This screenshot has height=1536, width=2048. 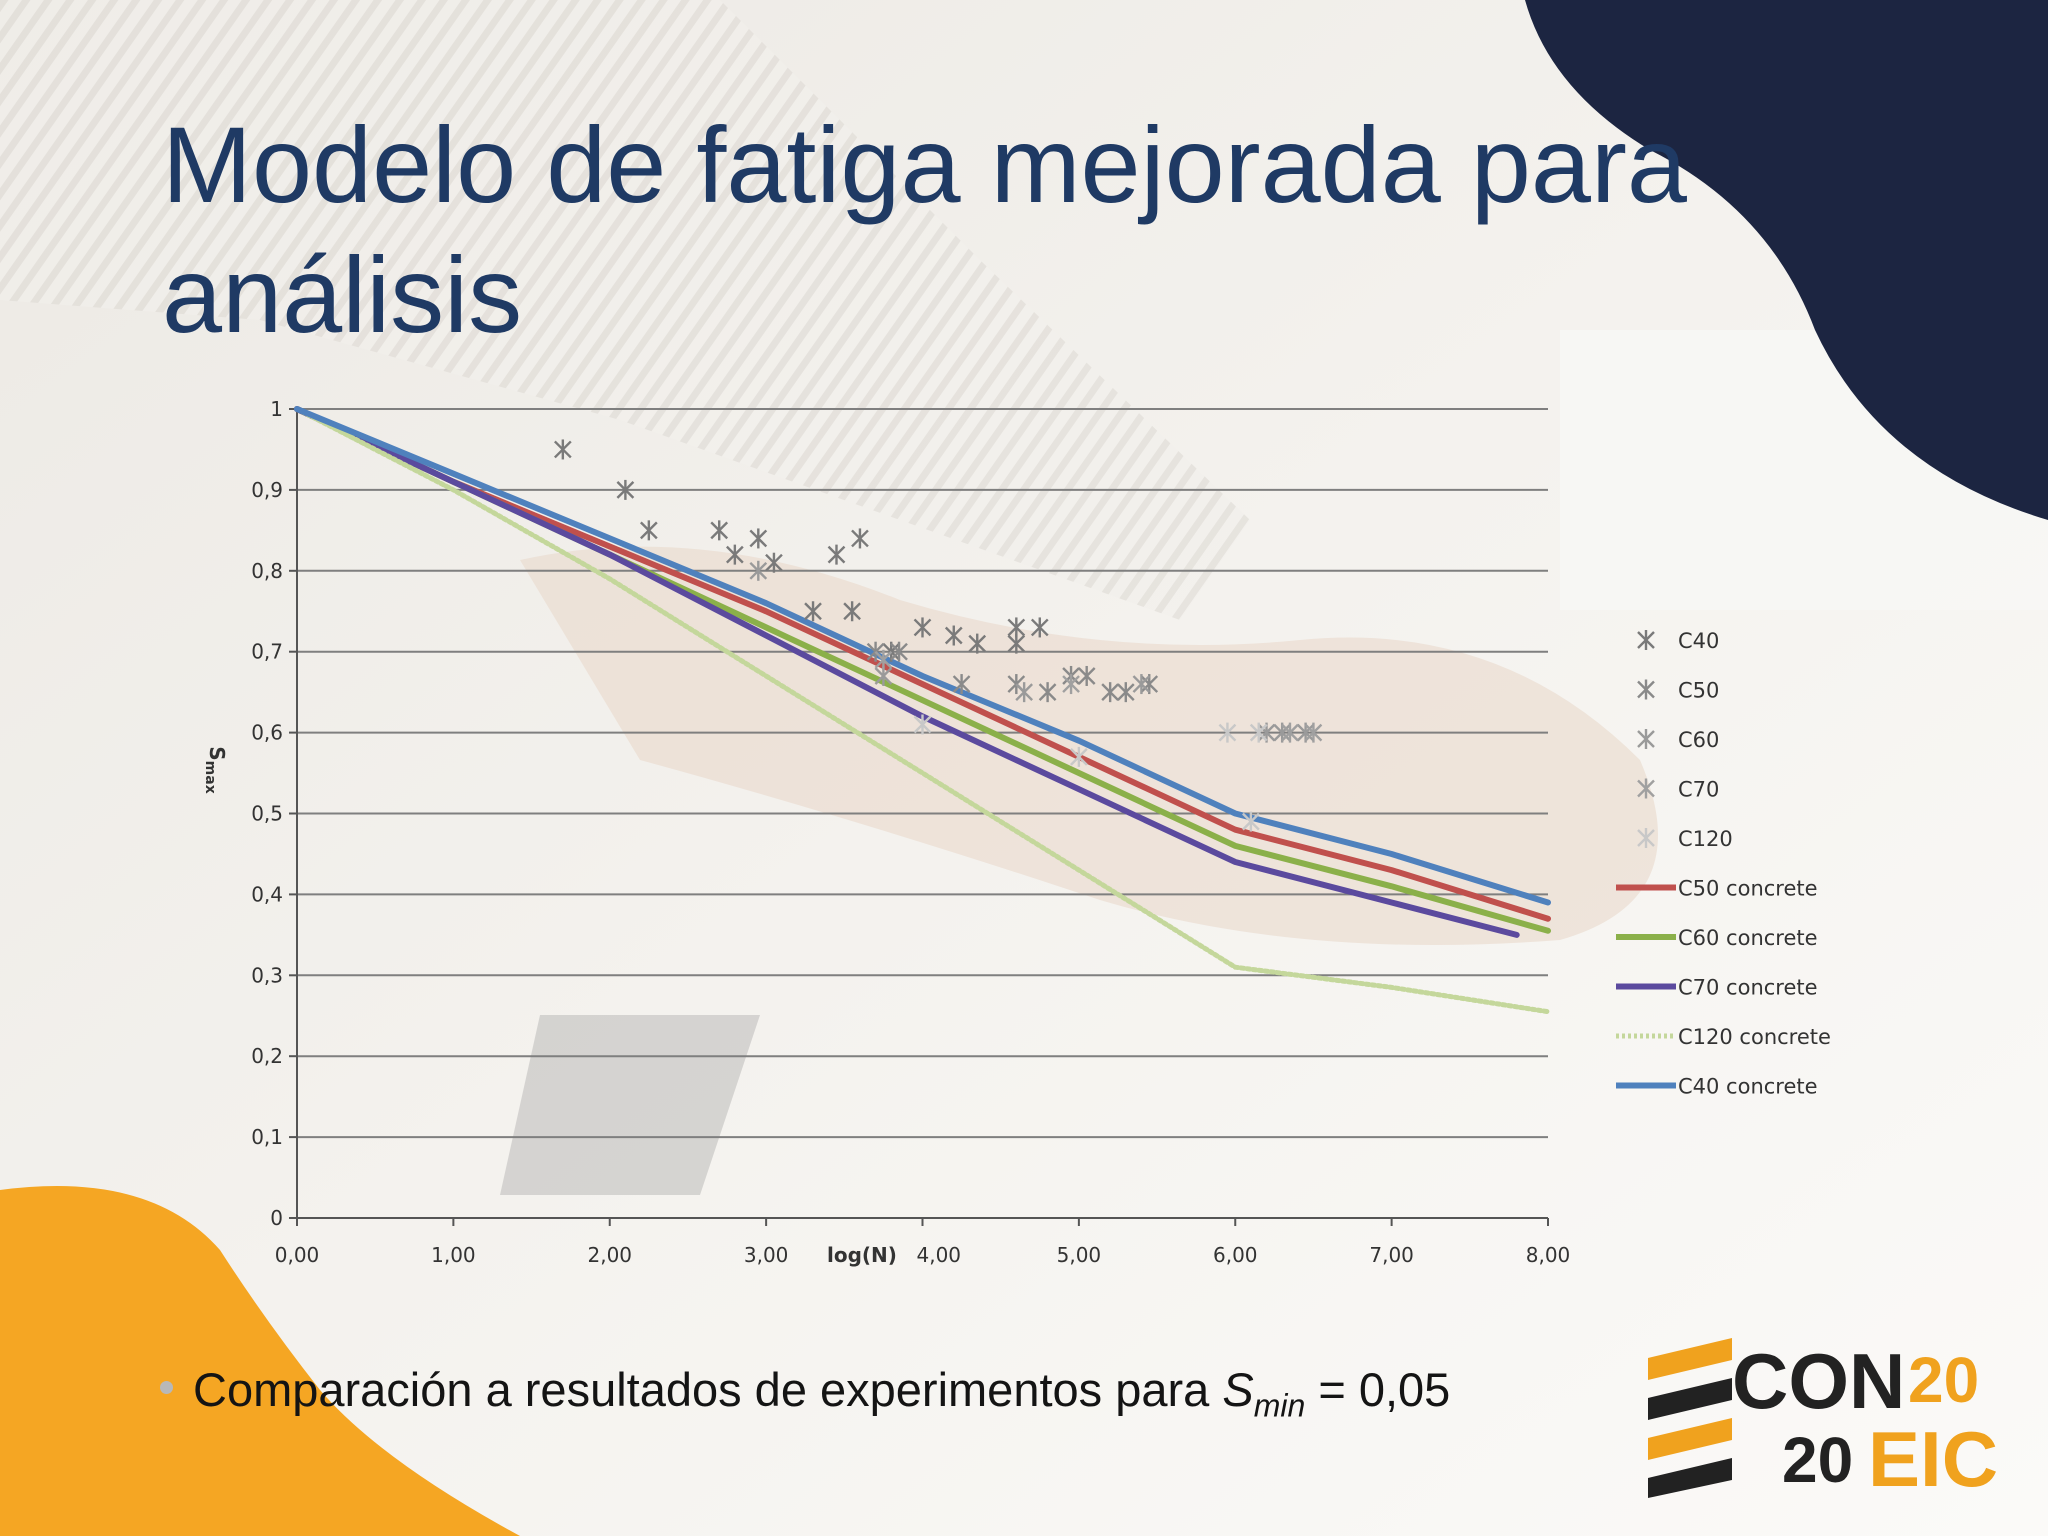 I want to click on legend-label-c40: C40, so click(x=1698, y=641).